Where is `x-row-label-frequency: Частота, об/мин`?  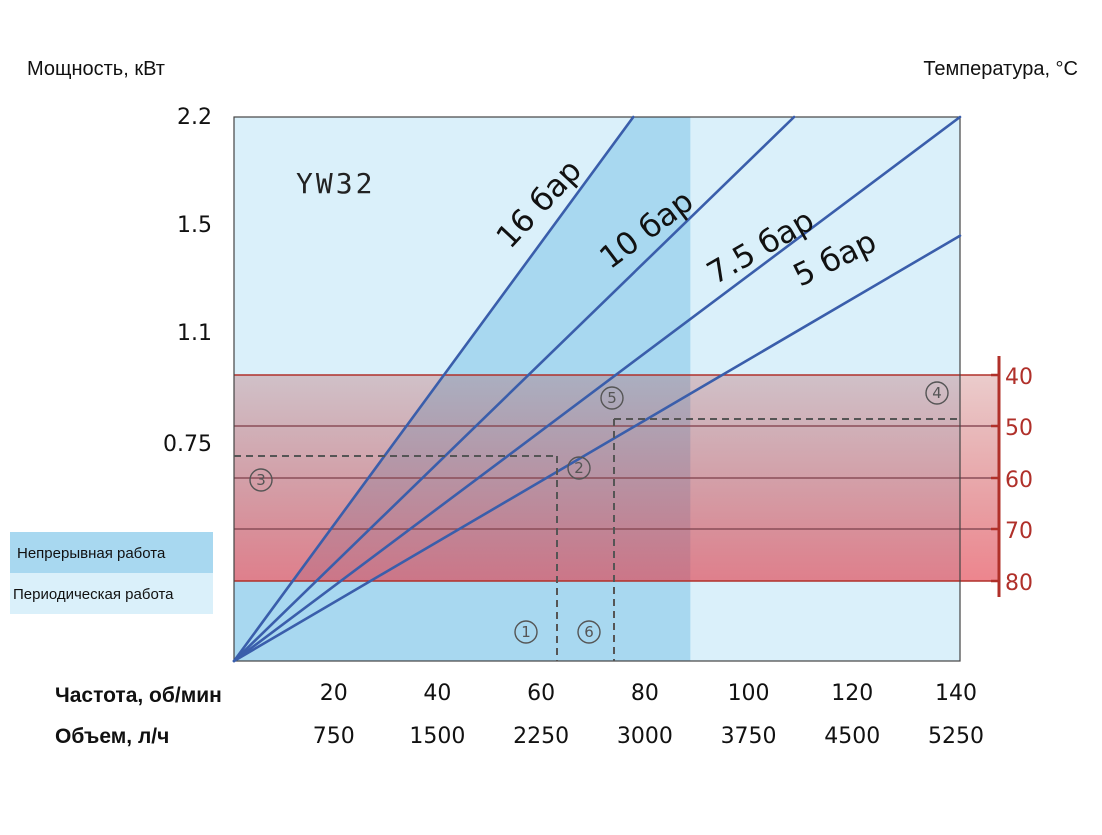
x-row-label-frequency: Частота, об/мин is located at coordinates (138, 695).